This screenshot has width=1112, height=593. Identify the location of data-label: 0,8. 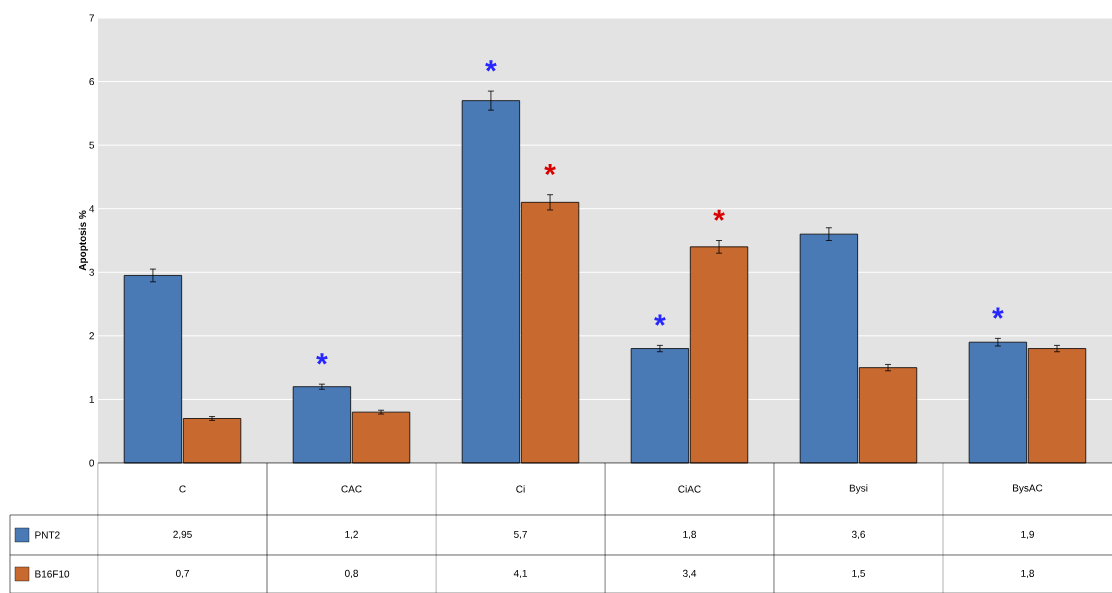
(351, 574).